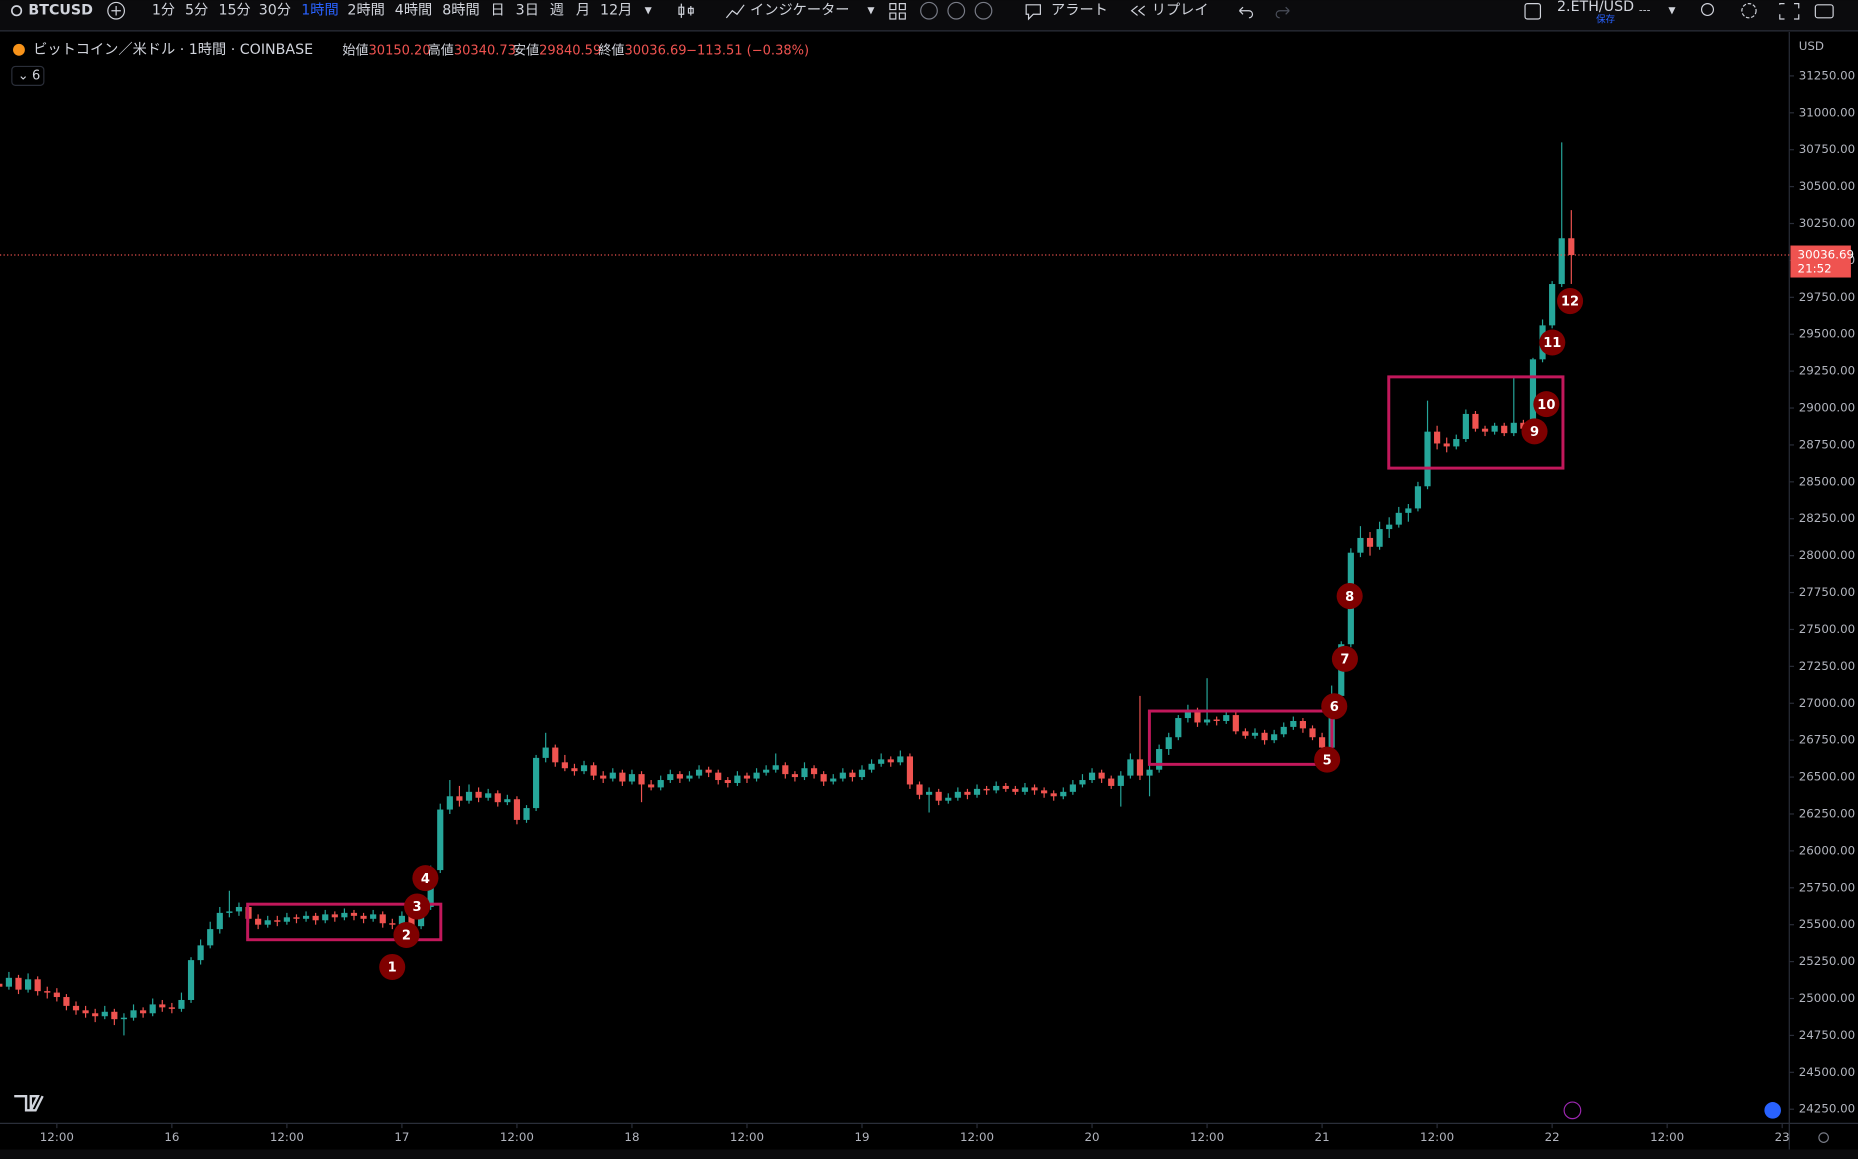 The width and height of the screenshot is (1858, 1159). I want to click on replay-icon, so click(1138, 10).